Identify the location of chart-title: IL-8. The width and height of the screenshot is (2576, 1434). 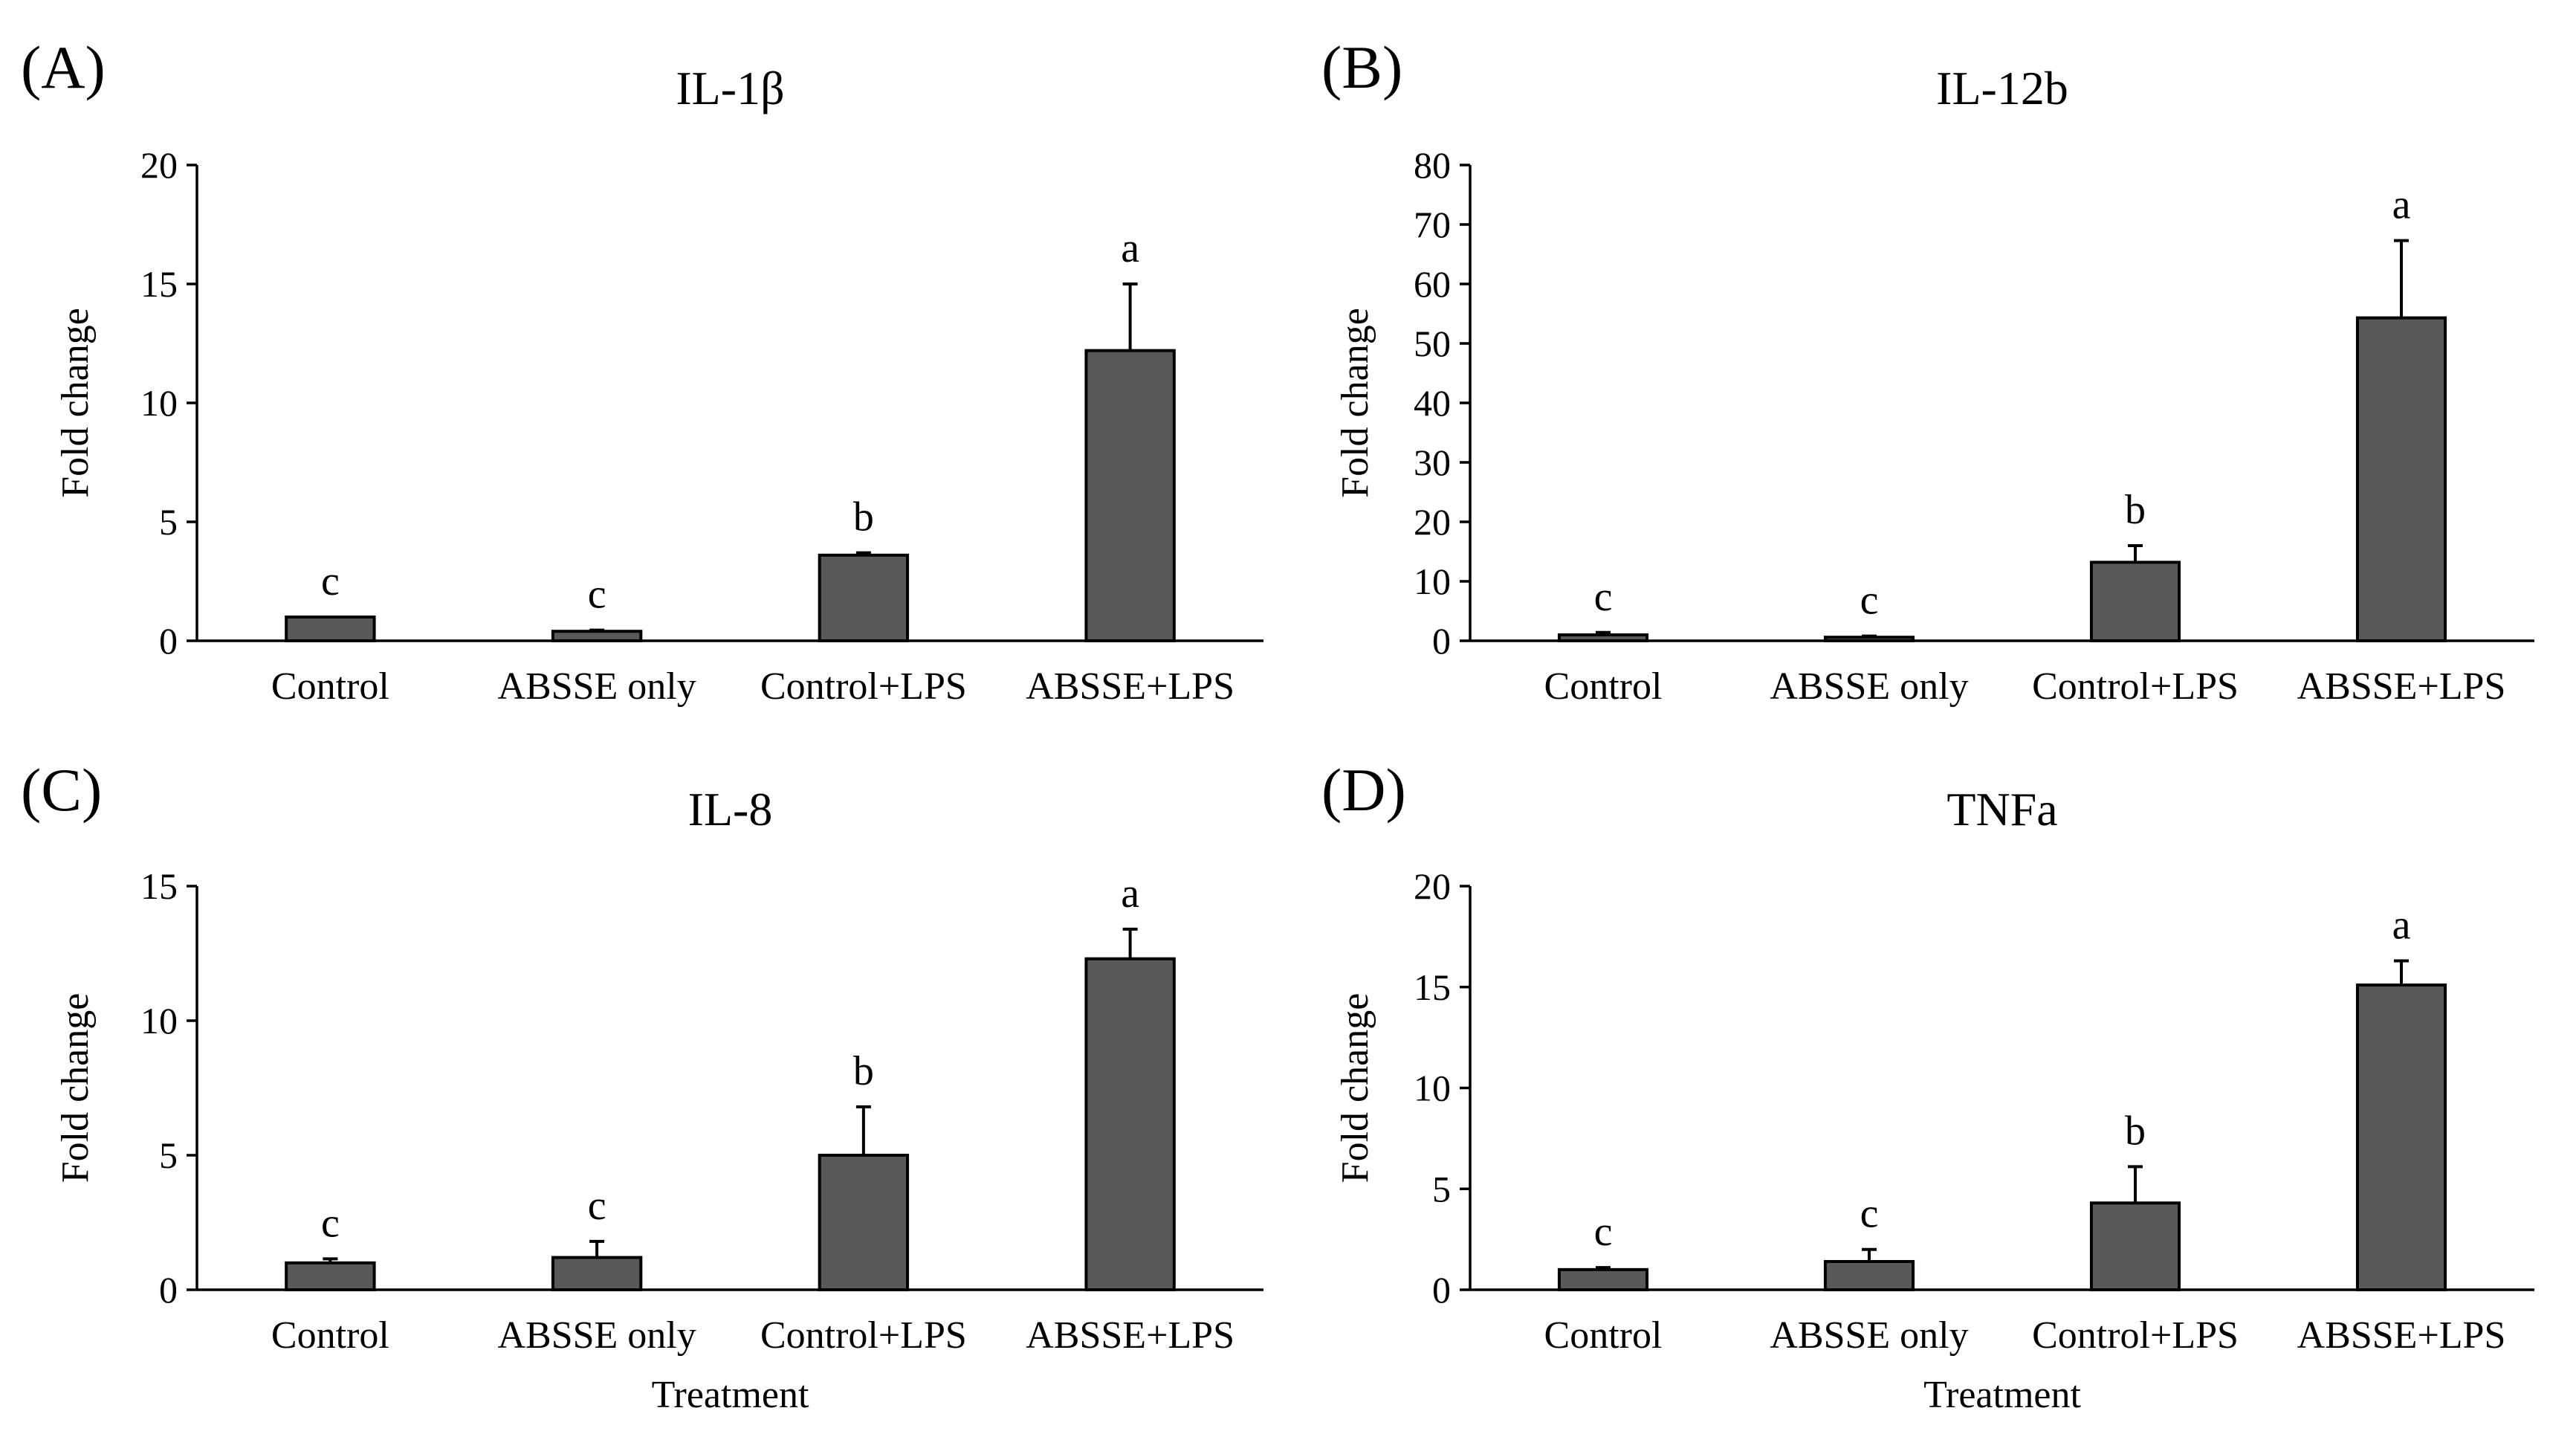
(730, 810).